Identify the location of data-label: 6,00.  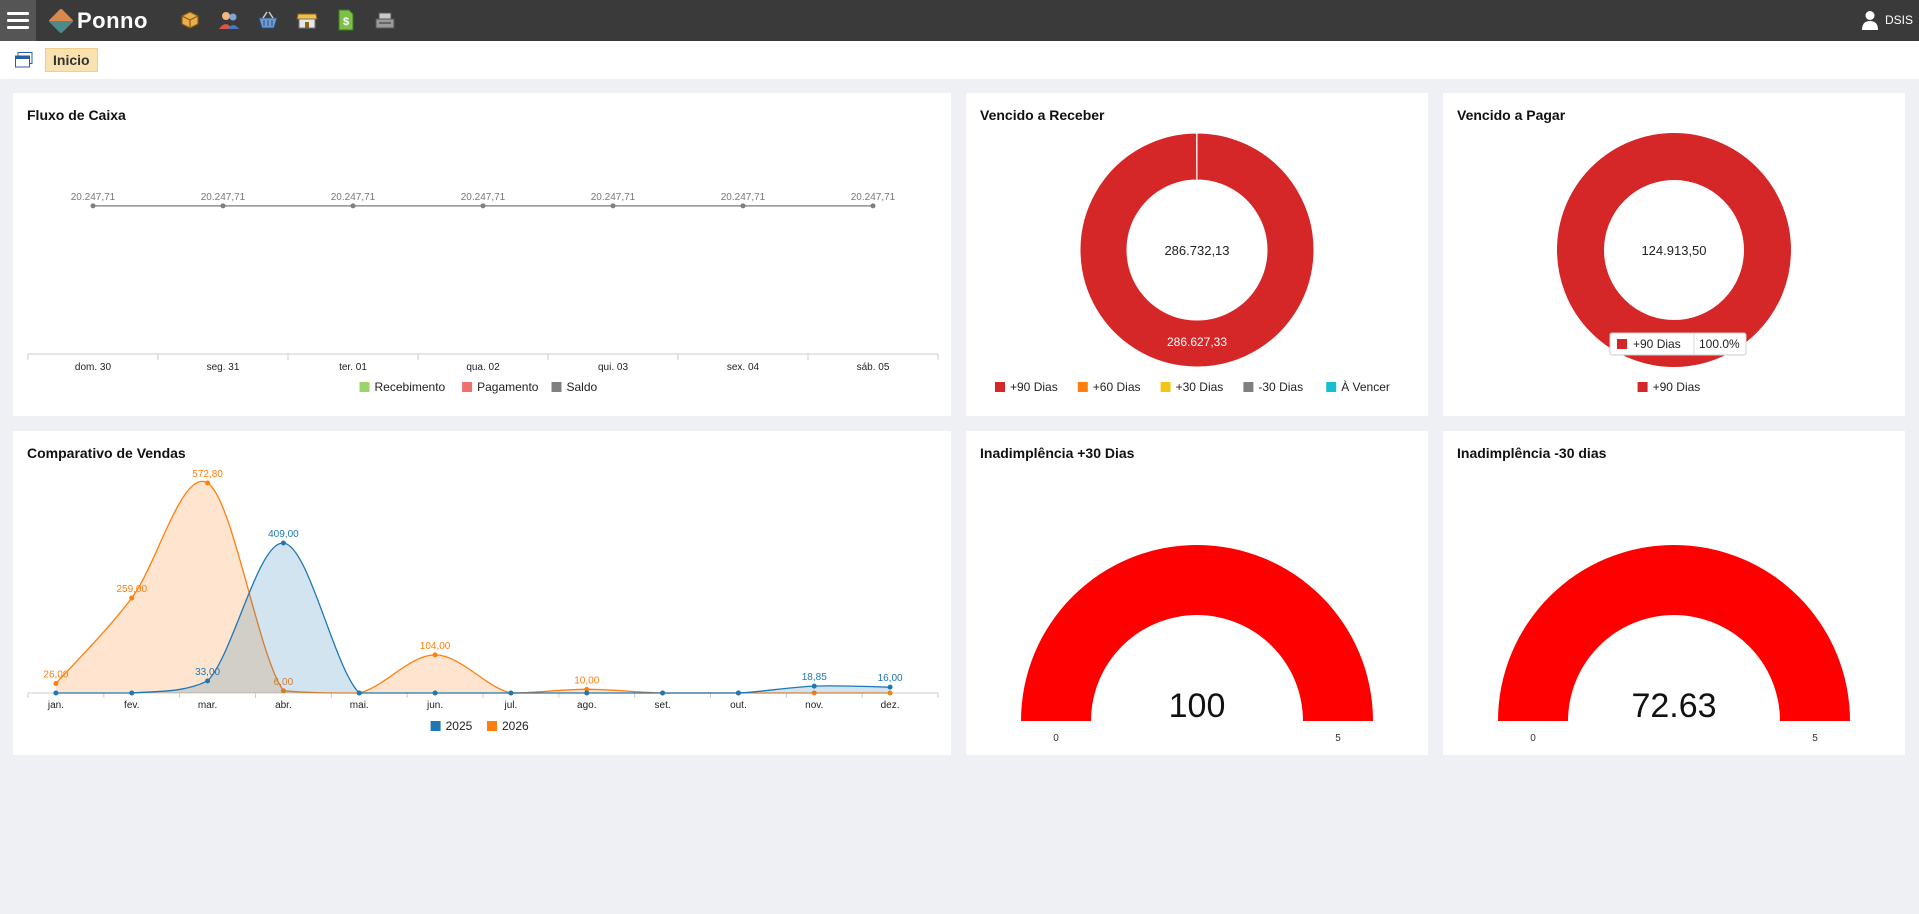
(284, 682).